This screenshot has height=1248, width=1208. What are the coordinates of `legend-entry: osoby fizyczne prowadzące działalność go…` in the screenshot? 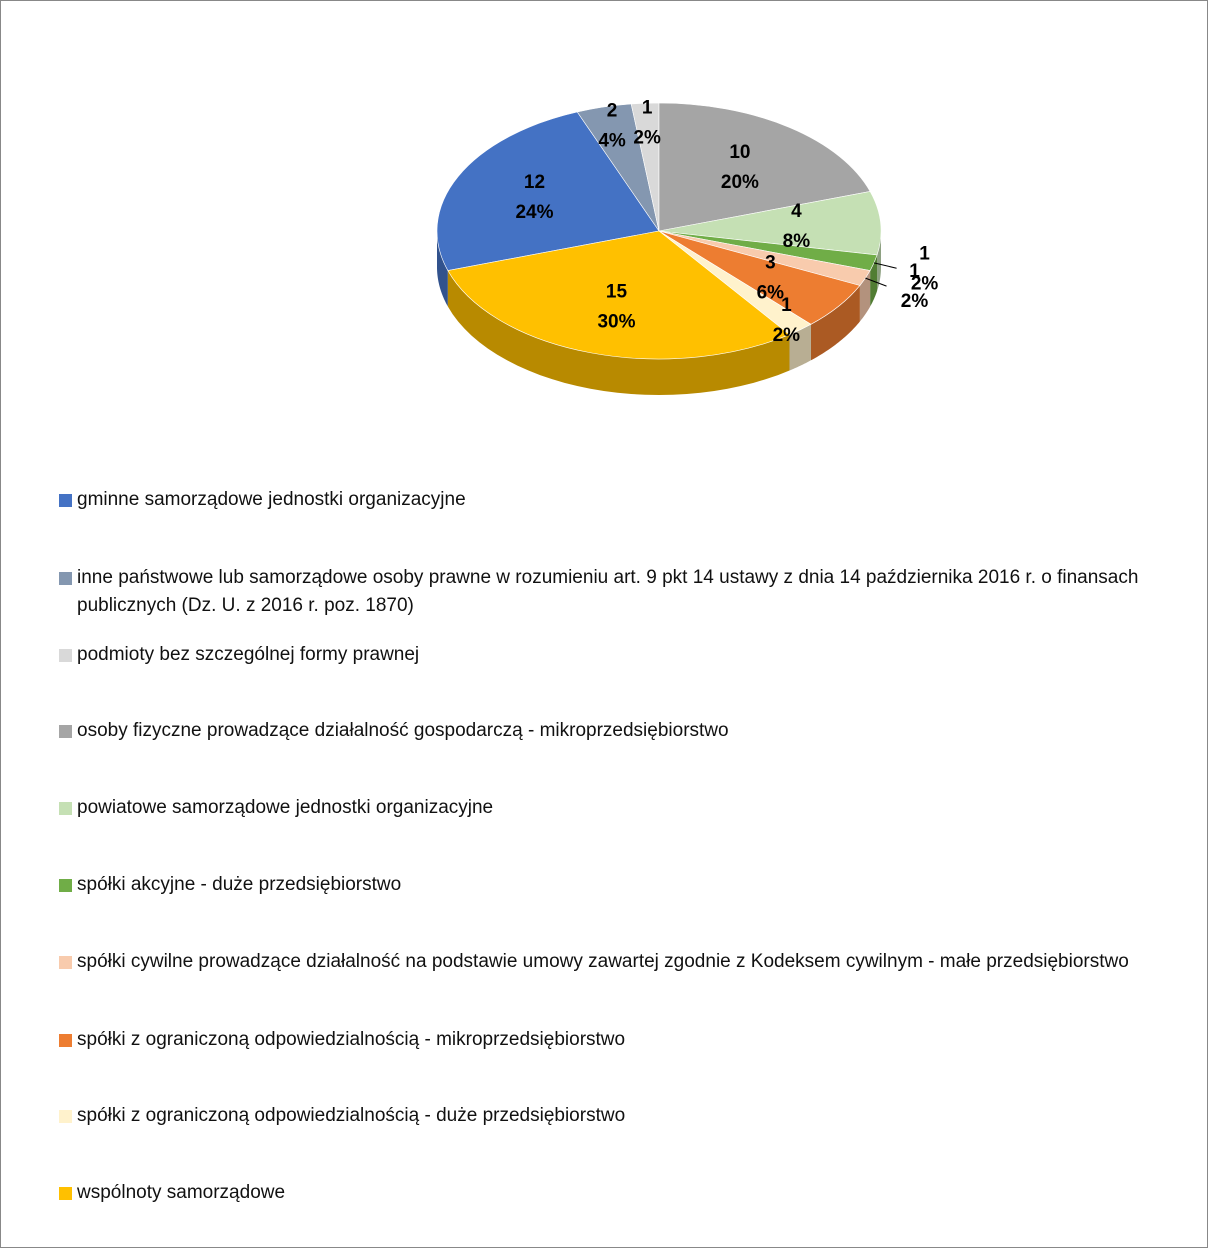 It's located at (628, 731).